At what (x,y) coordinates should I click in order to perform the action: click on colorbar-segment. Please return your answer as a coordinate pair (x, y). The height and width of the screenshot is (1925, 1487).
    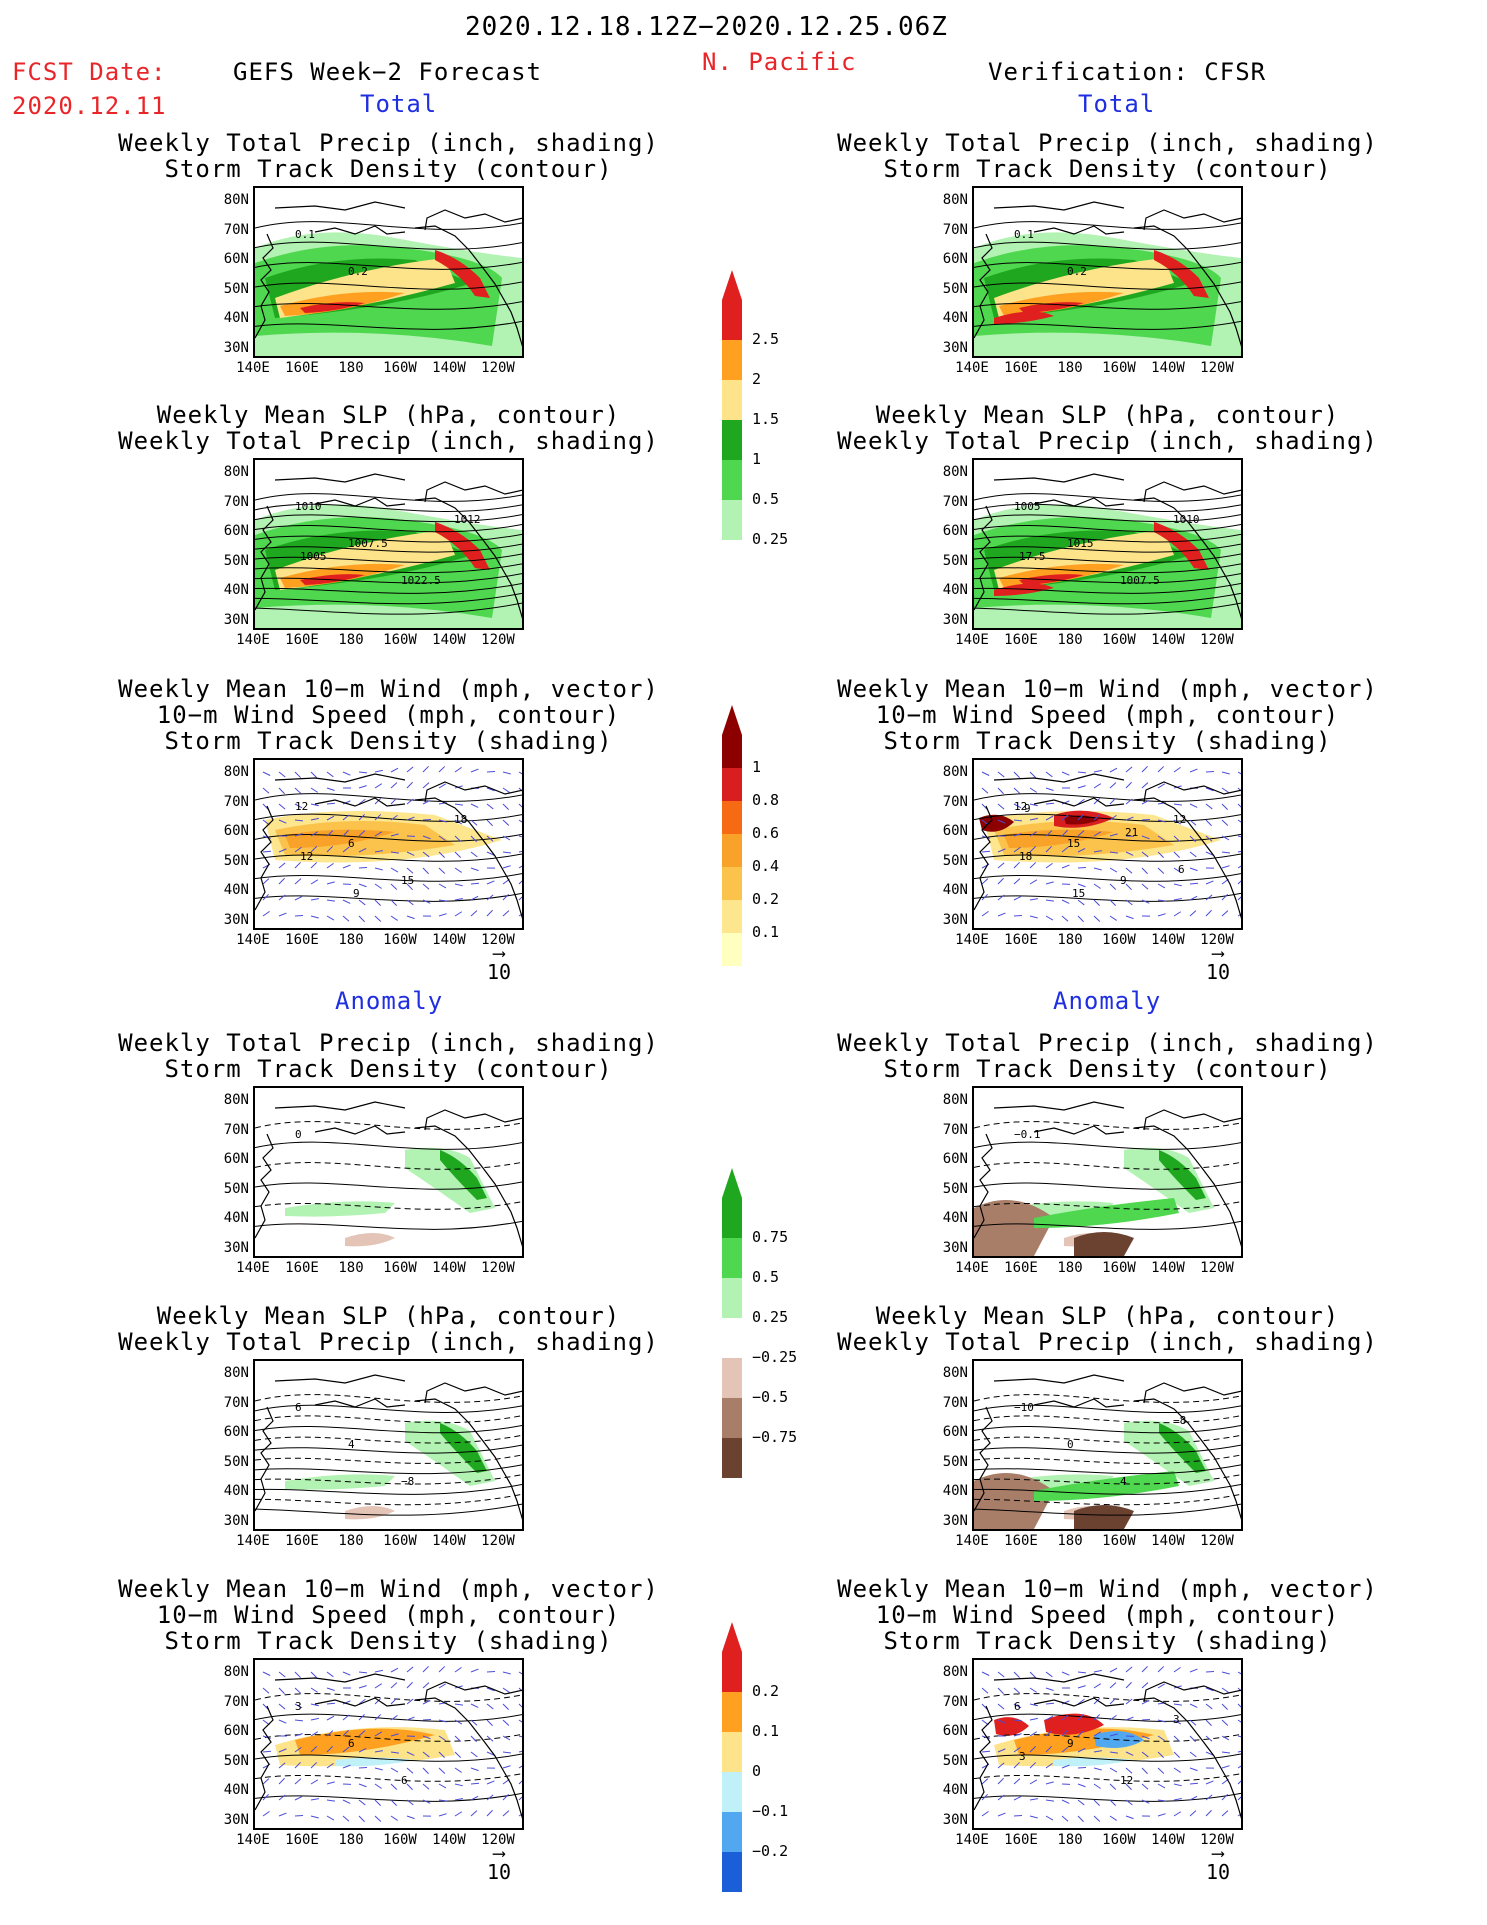
    Looking at the image, I should click on (732, 1218).